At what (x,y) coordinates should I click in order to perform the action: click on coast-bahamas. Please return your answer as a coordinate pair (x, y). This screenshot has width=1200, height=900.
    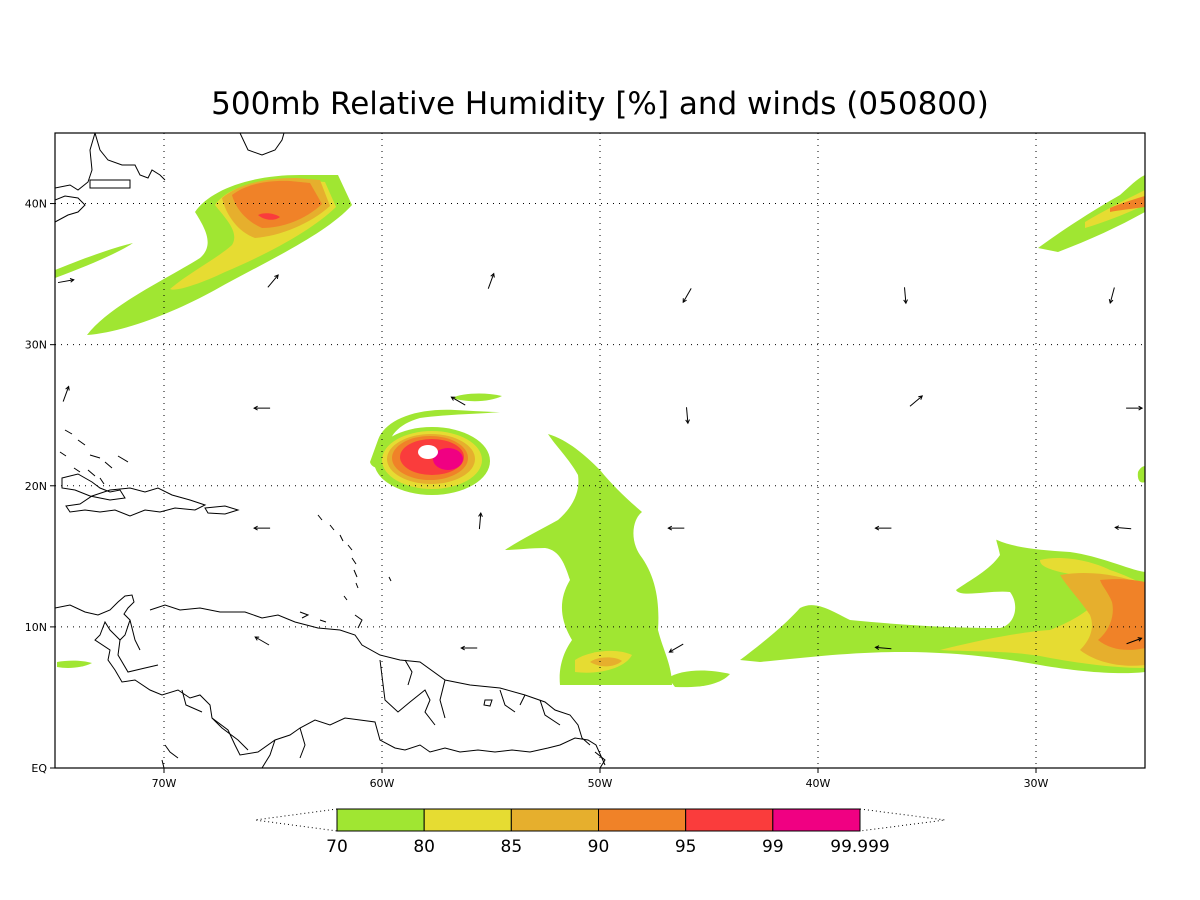
    Looking at the image, I should click on (94, 457).